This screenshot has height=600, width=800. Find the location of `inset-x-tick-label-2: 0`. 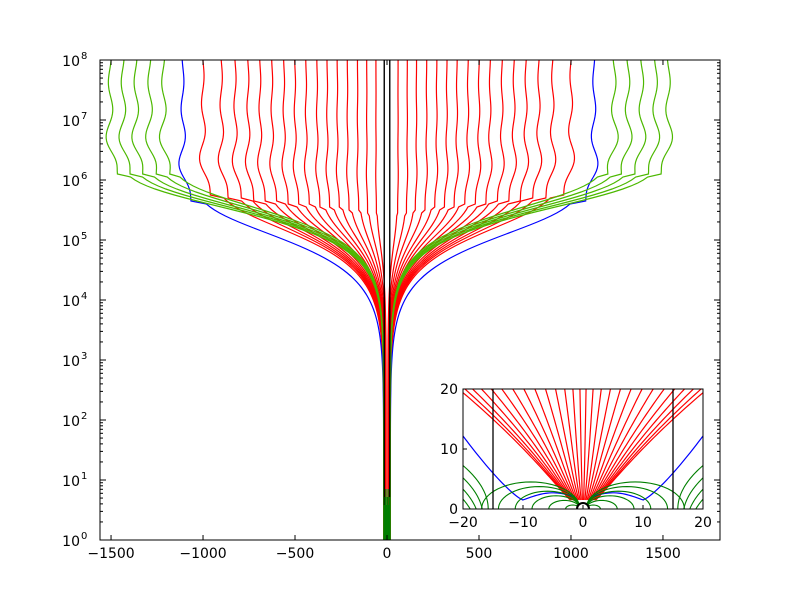

inset-x-tick-label-2: 0 is located at coordinates (583, 523).